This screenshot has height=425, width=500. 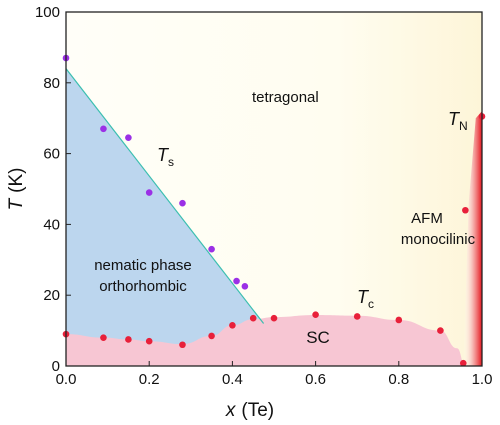 What do you see at coordinates (315, 379) in the screenshot?
I see `x-tick-label: 0.6` at bounding box center [315, 379].